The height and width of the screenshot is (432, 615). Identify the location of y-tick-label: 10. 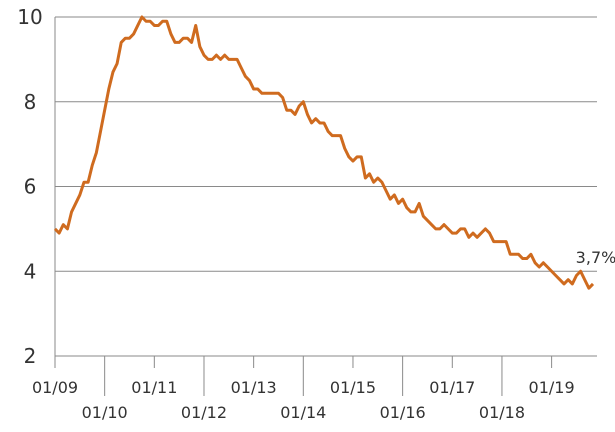
(29, 17).